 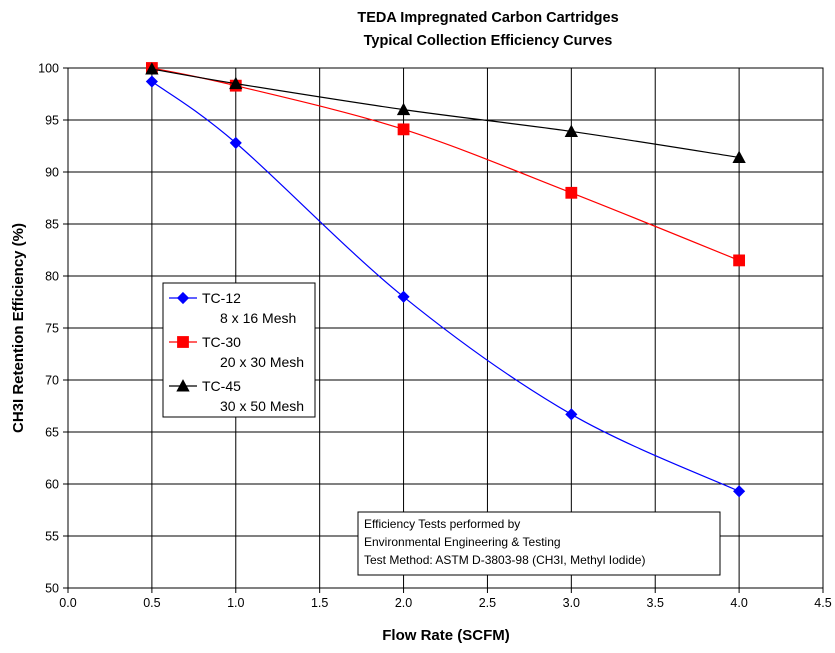 What do you see at coordinates (48, 69) in the screenshot?
I see `y-tick-label: 100` at bounding box center [48, 69].